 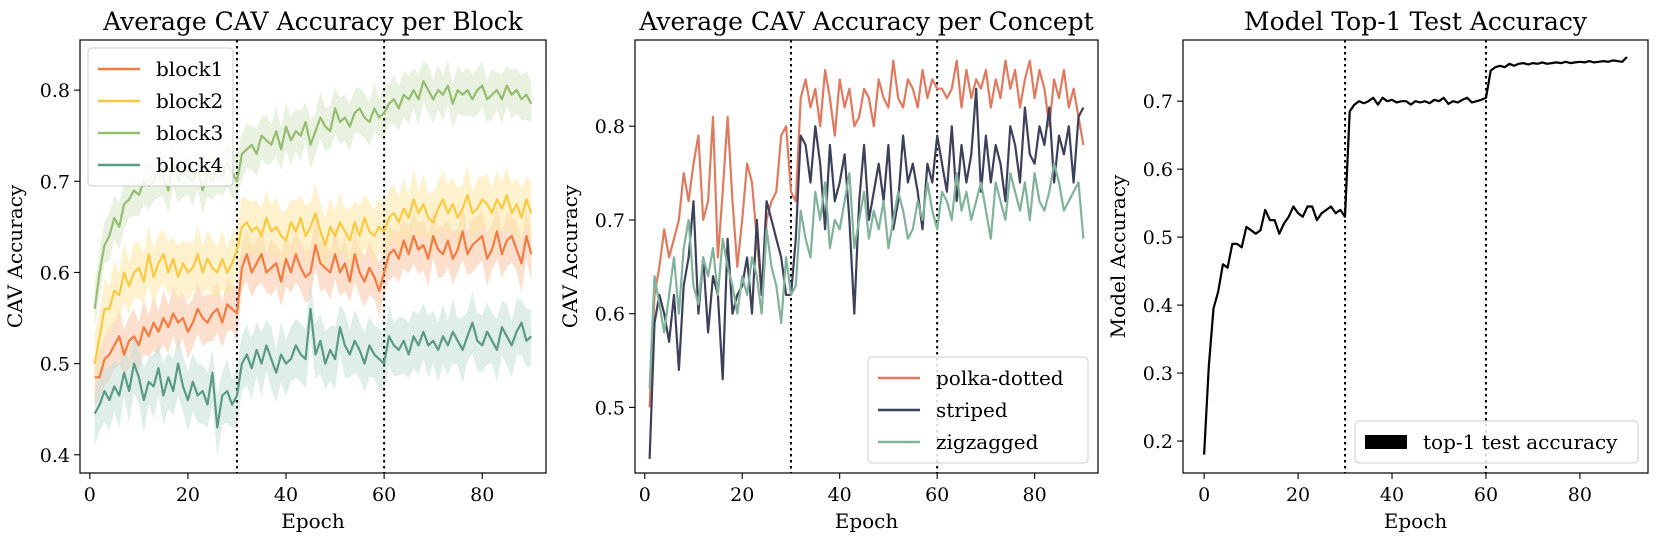 I want to click on legend-label-striped: striped, so click(x=972, y=410).